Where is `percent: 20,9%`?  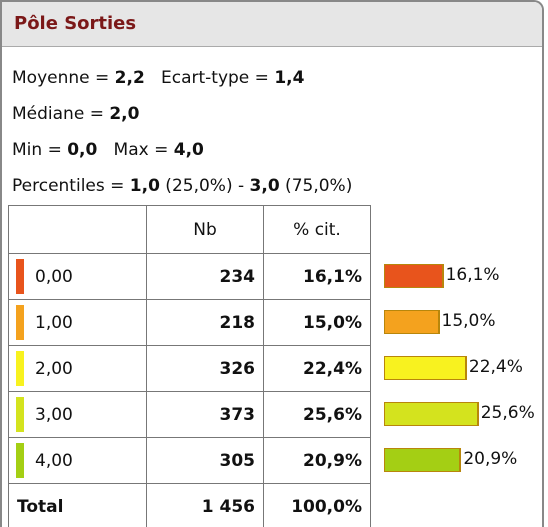 percent: 20,9% is located at coordinates (317, 460).